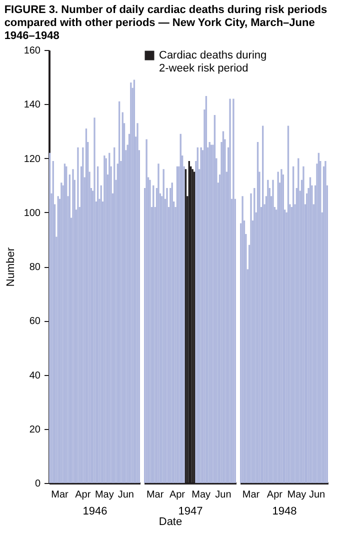 The width and height of the screenshot is (341, 543). Describe the element at coordinates (37, 484) in the screenshot. I see `y-tick-label: 0` at that location.